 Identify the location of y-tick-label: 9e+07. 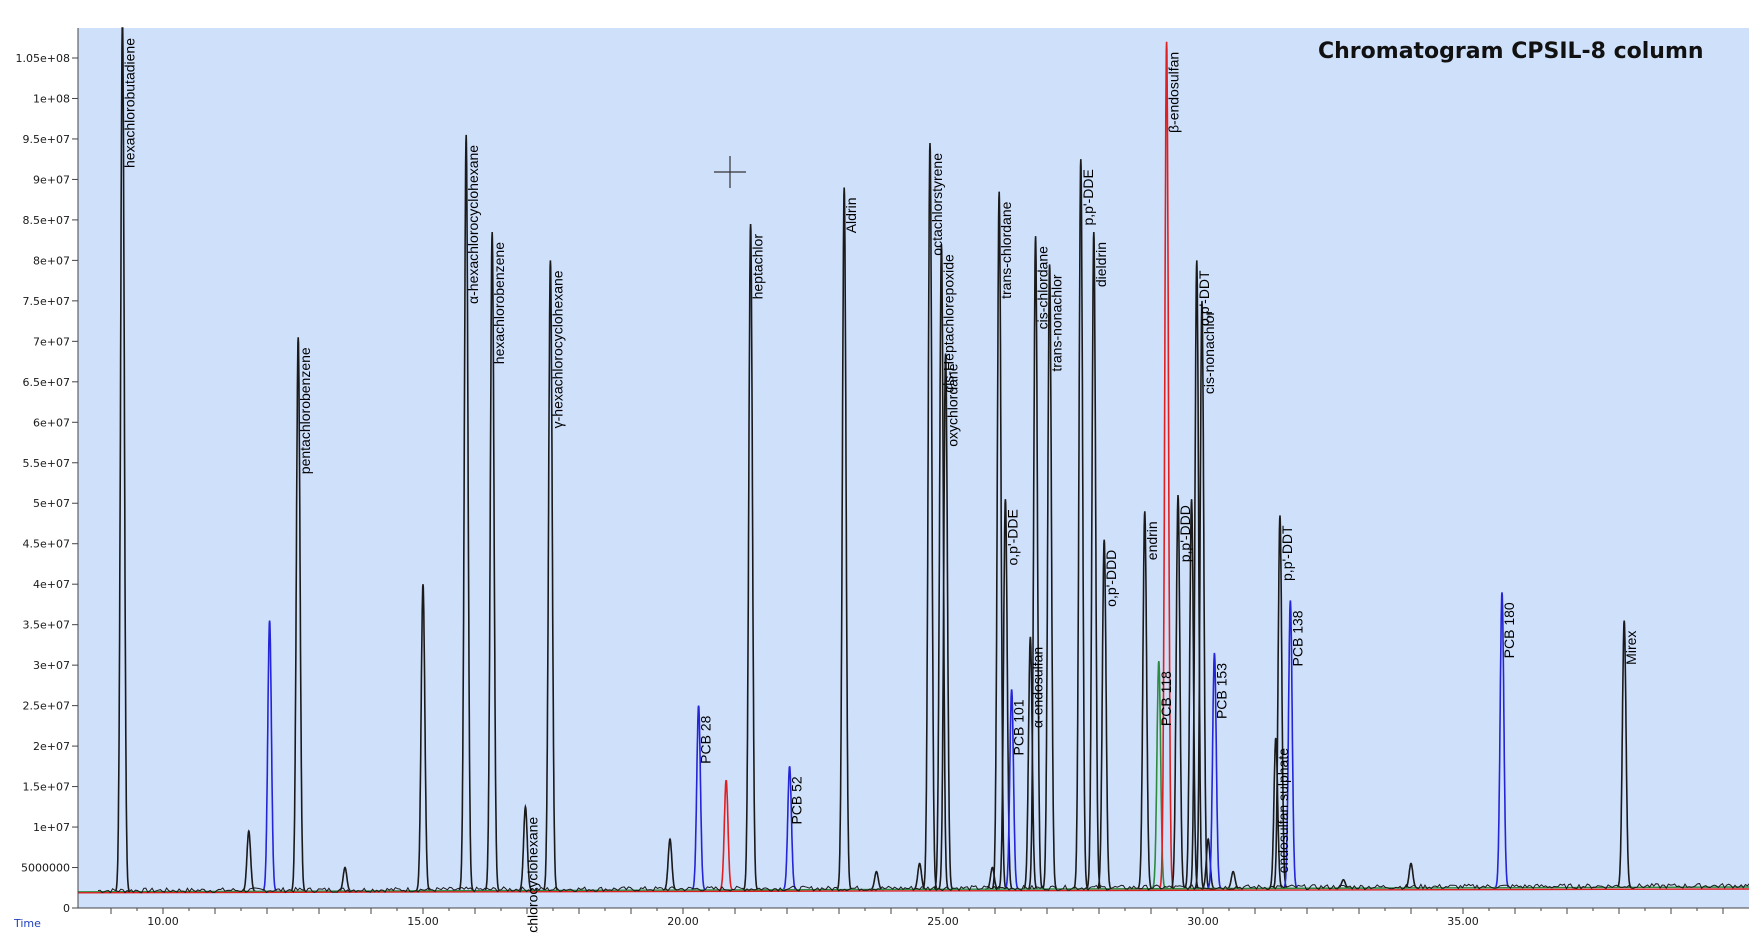
(51, 179).